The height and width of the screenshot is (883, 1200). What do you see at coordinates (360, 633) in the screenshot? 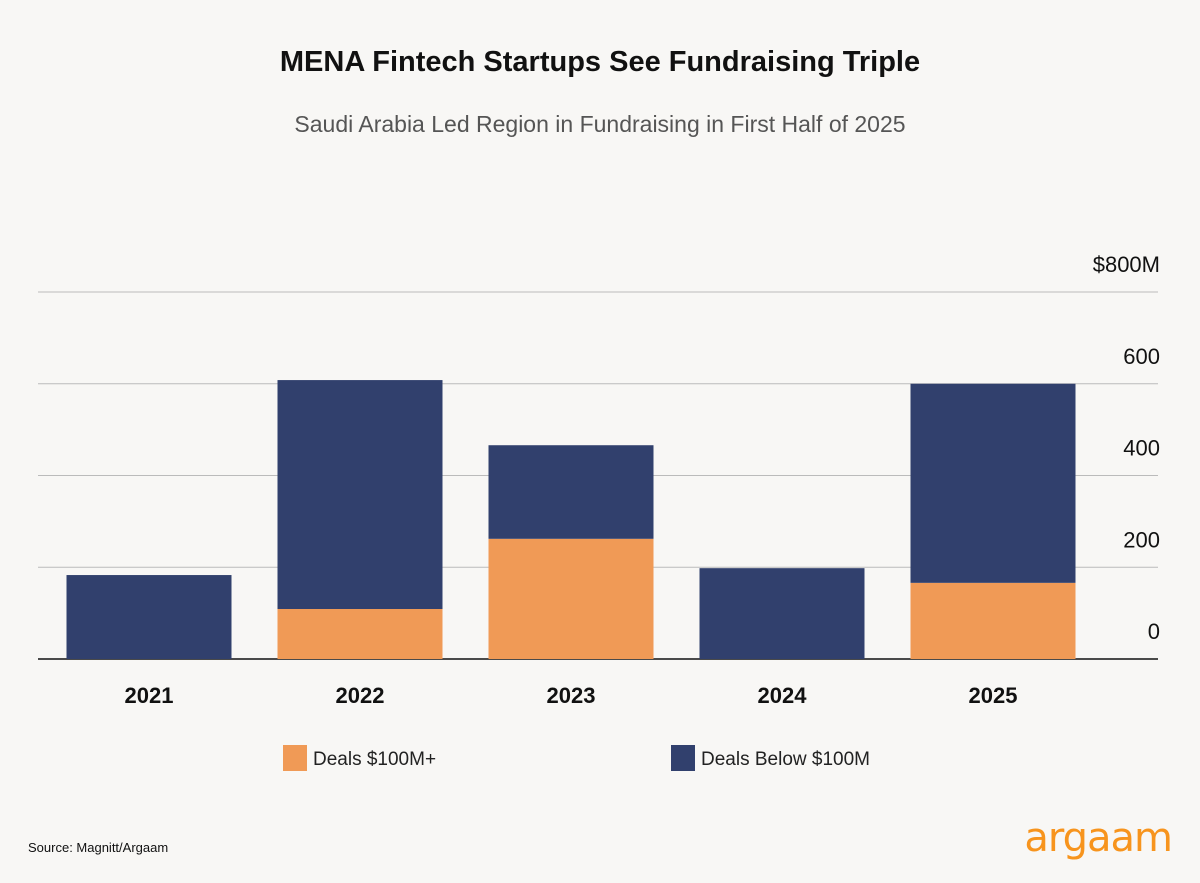
I see `bar-2022-deals-100m-plus` at bounding box center [360, 633].